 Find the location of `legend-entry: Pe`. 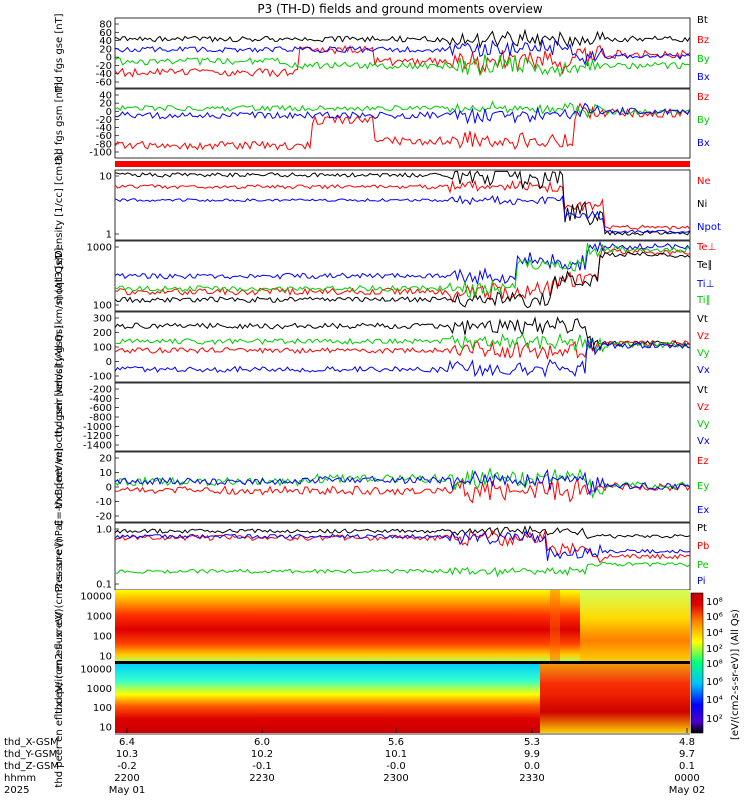

legend-entry: Pe is located at coordinates (703, 565).